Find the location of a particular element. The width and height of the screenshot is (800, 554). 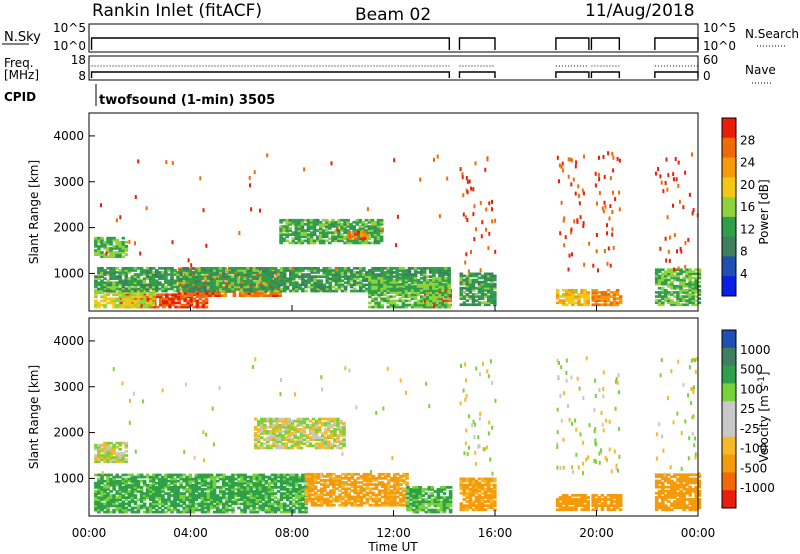

colorbar-tick: 12 is located at coordinates (747, 229).